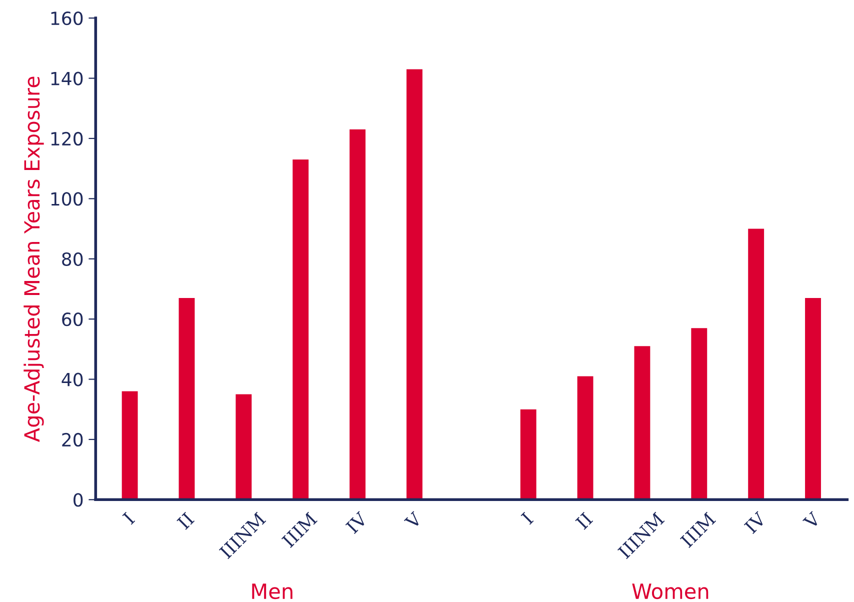  I want to click on y-tick-label: 100, so click(67, 199).